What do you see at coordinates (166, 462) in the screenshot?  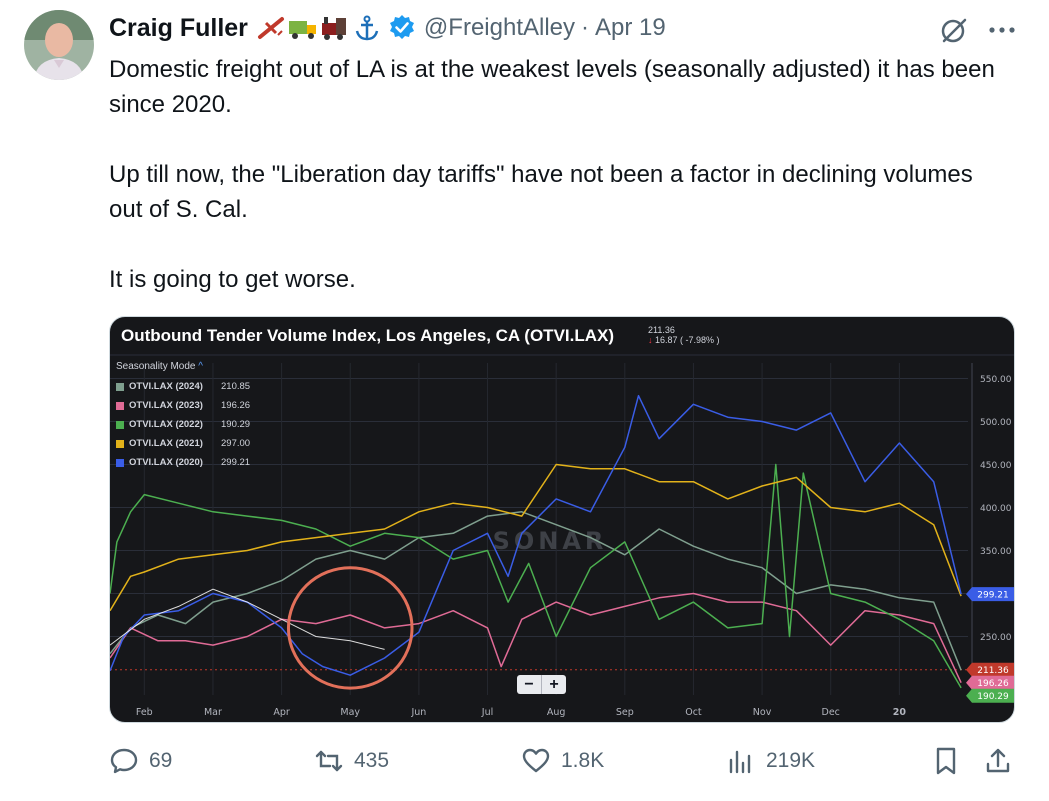 I see `legend-label: OTVI.LAX (2020)` at bounding box center [166, 462].